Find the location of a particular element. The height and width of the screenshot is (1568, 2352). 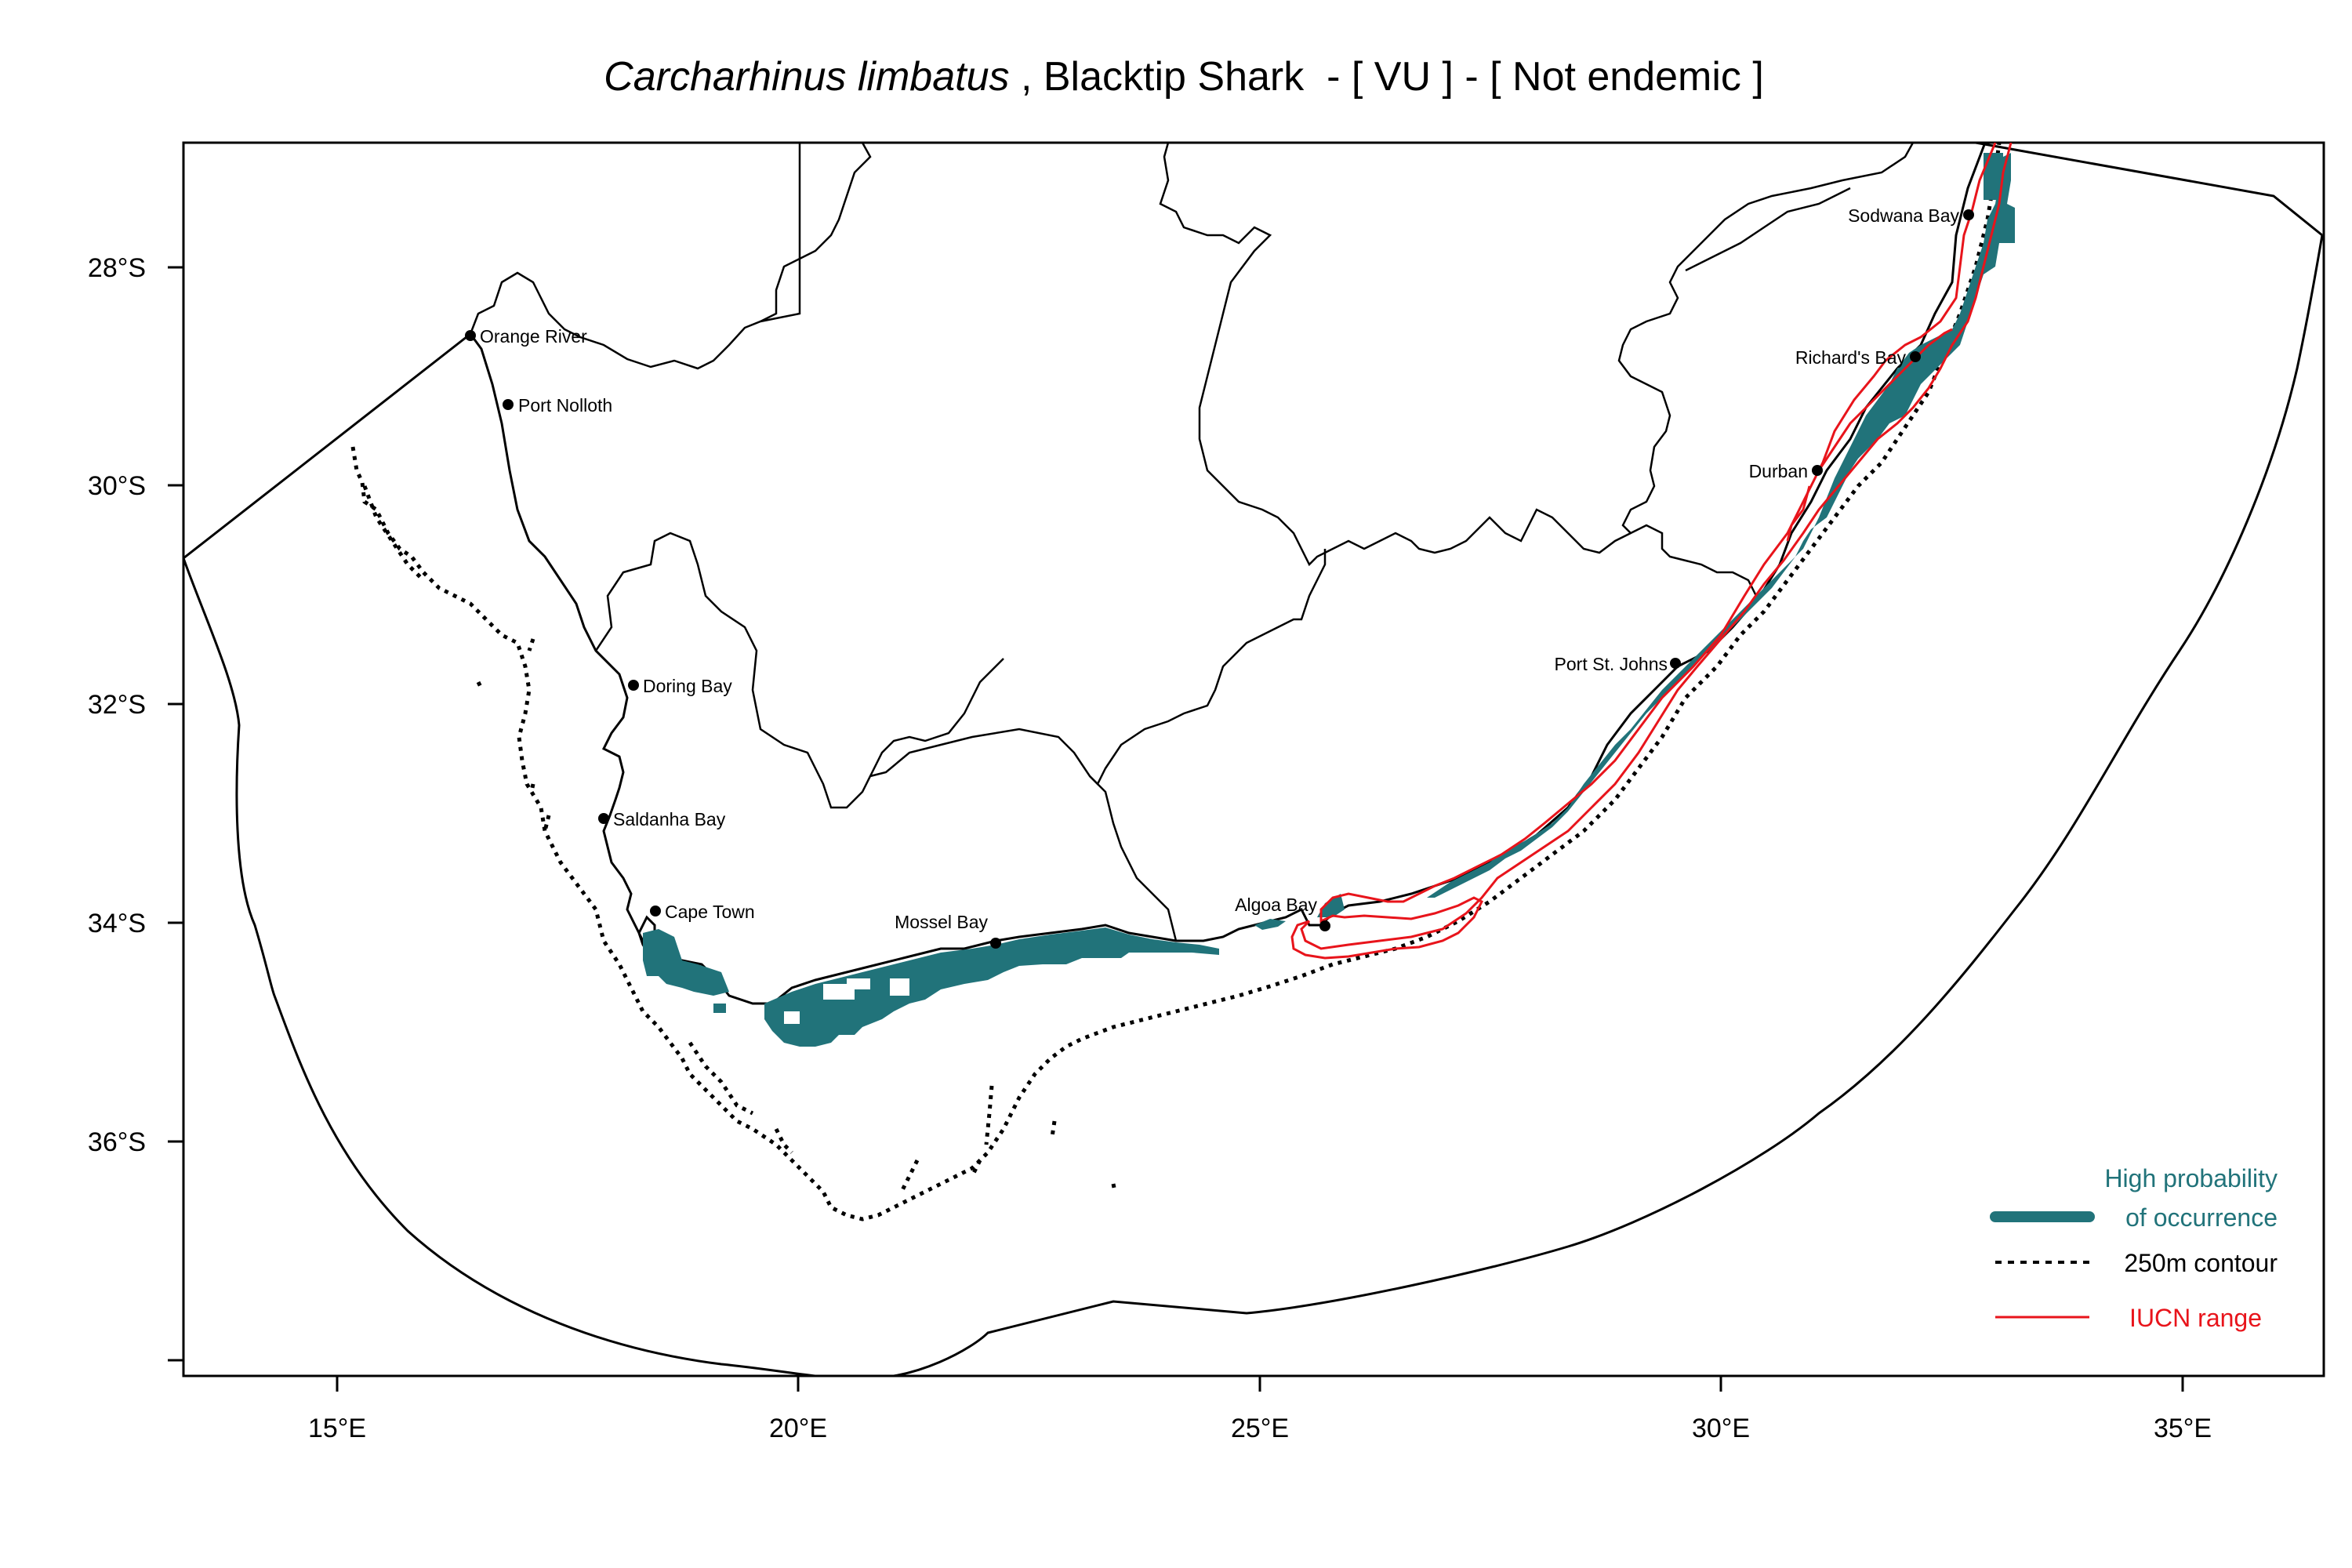

y-axis-labels: 28°S 30°S 32°S 34°S 36°S is located at coordinates (117, 705).